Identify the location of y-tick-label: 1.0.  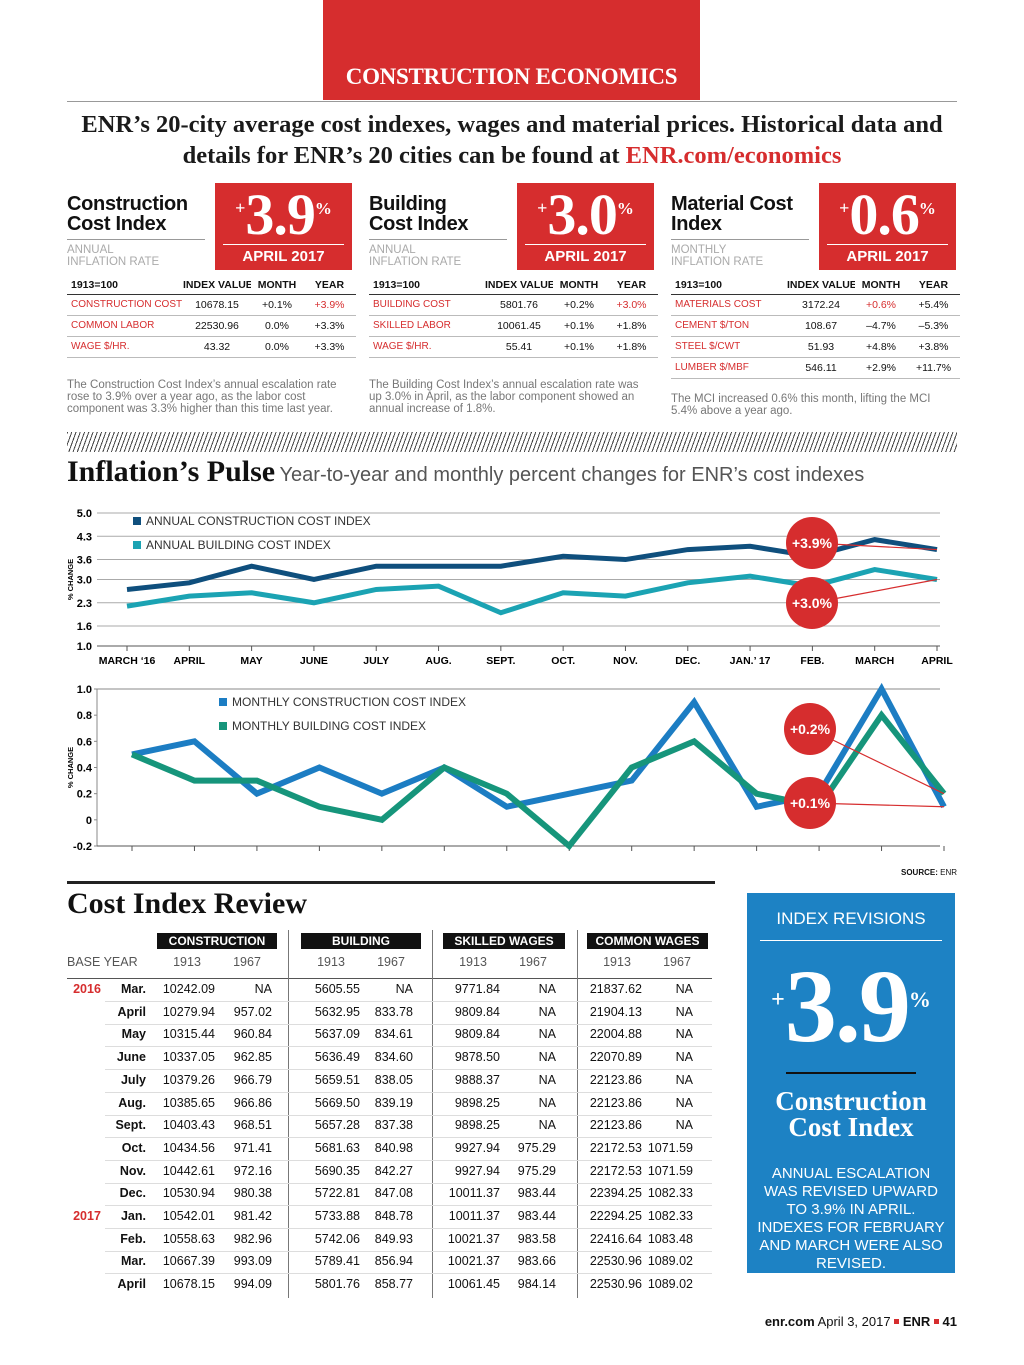
(84, 690).